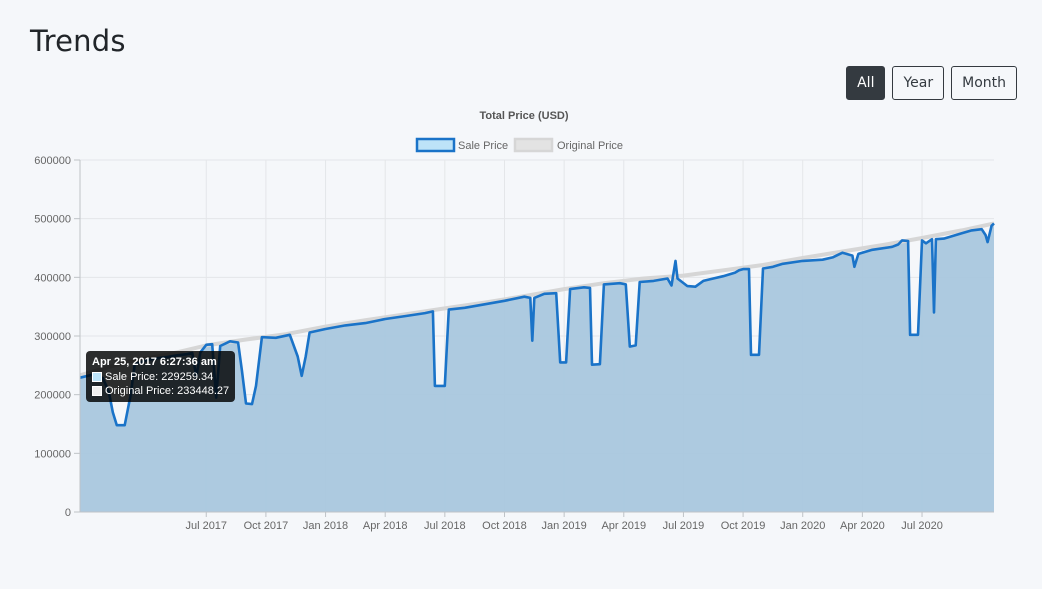 This screenshot has width=1042, height=589. Describe the element at coordinates (743, 526) in the screenshot. I see `x-tick-label: Oct 2019` at that location.